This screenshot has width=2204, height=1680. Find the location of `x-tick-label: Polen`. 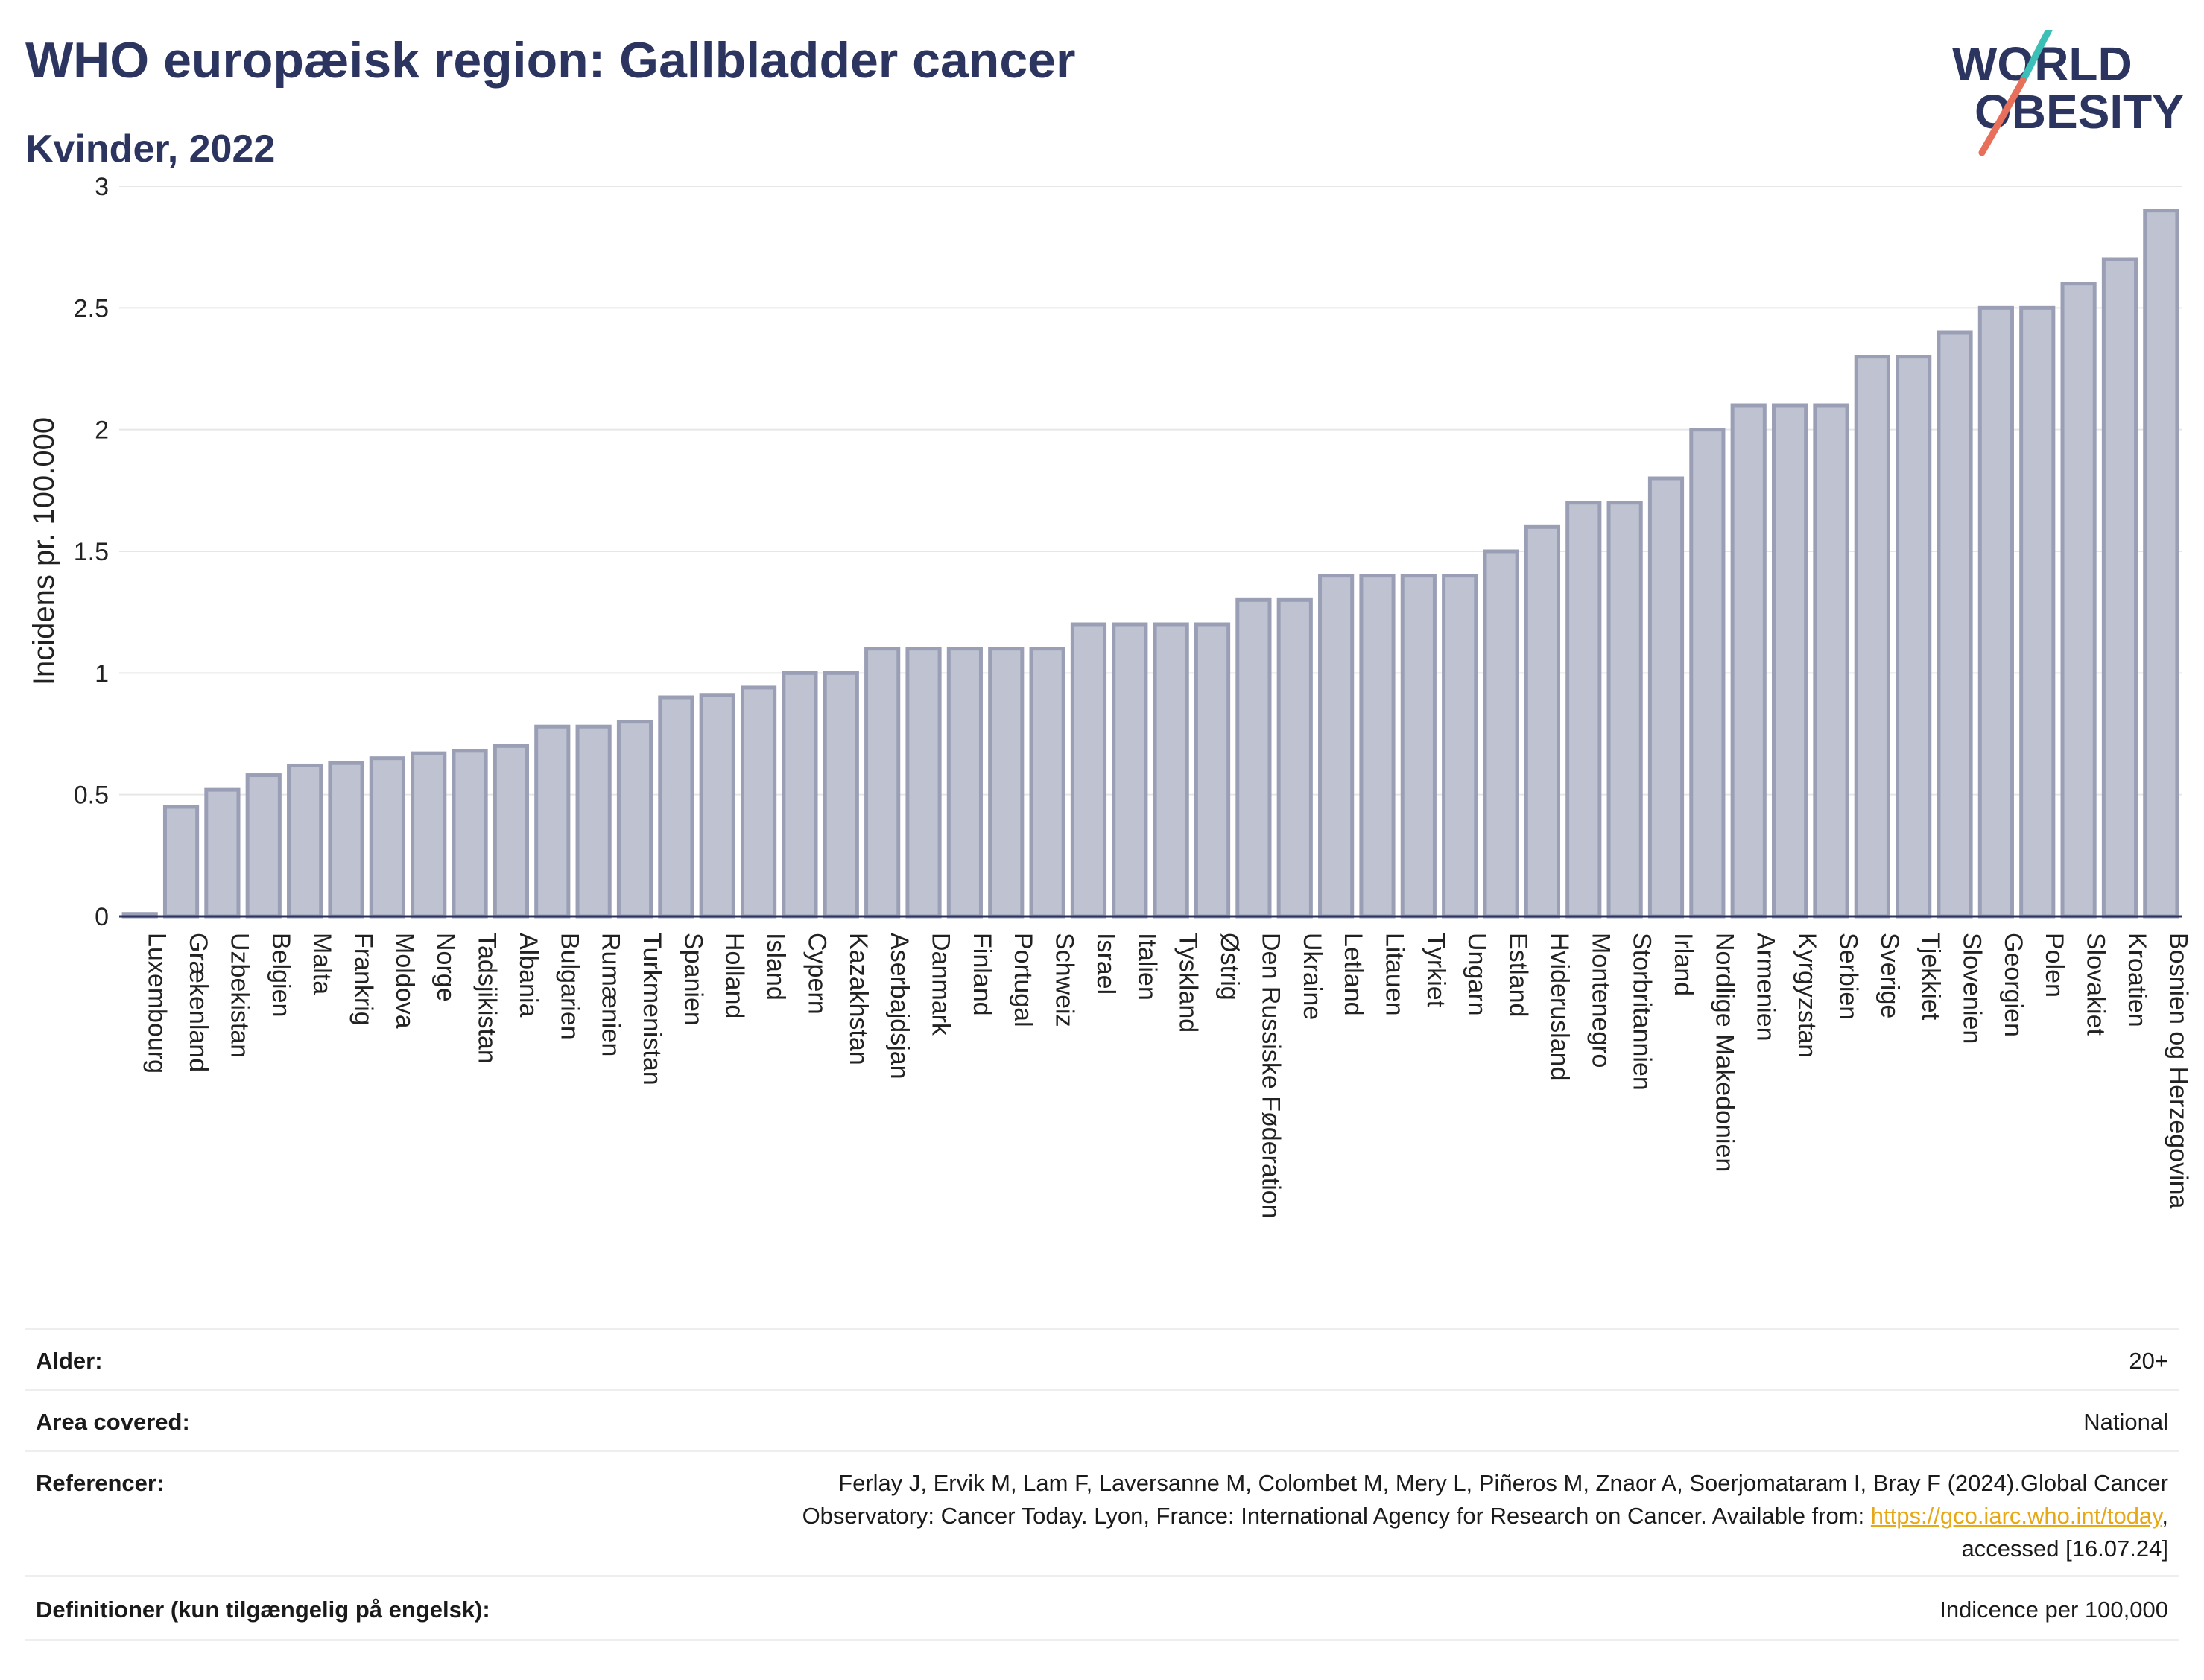

x-tick-label: Polen is located at coordinates (2054, 965).